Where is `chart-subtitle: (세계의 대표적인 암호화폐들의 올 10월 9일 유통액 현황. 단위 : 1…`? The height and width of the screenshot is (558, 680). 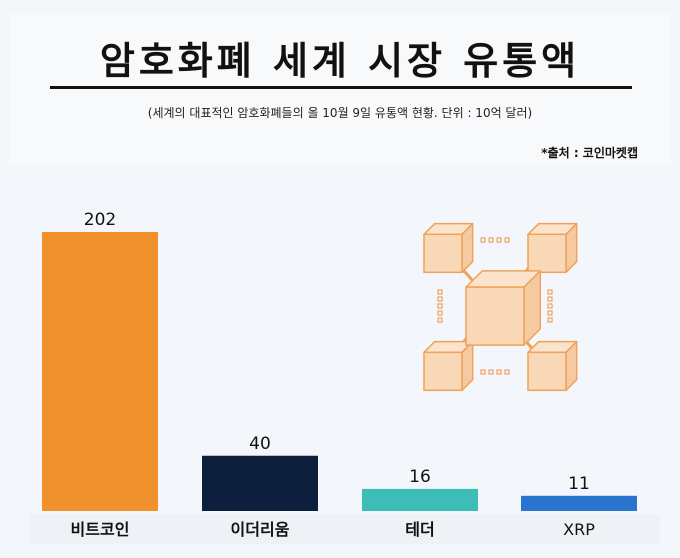 chart-subtitle: (세계의 대표적인 암호화폐들의 올 10월 9일 유통액 현황. 단위 : 1… is located at coordinates (340, 113).